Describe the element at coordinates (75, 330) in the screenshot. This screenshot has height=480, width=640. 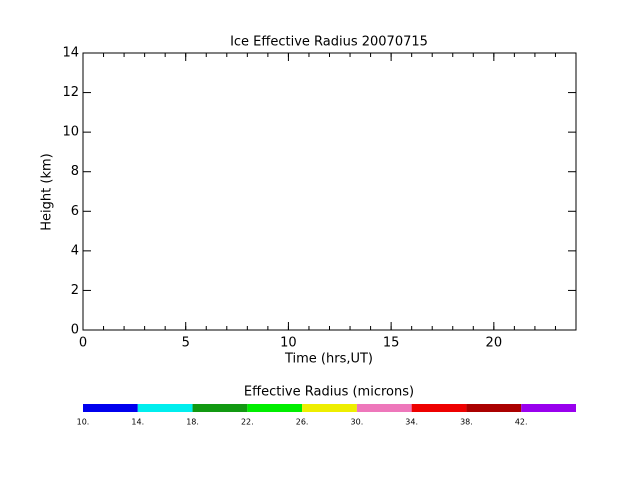
I see `y-tick-label: 0` at that location.